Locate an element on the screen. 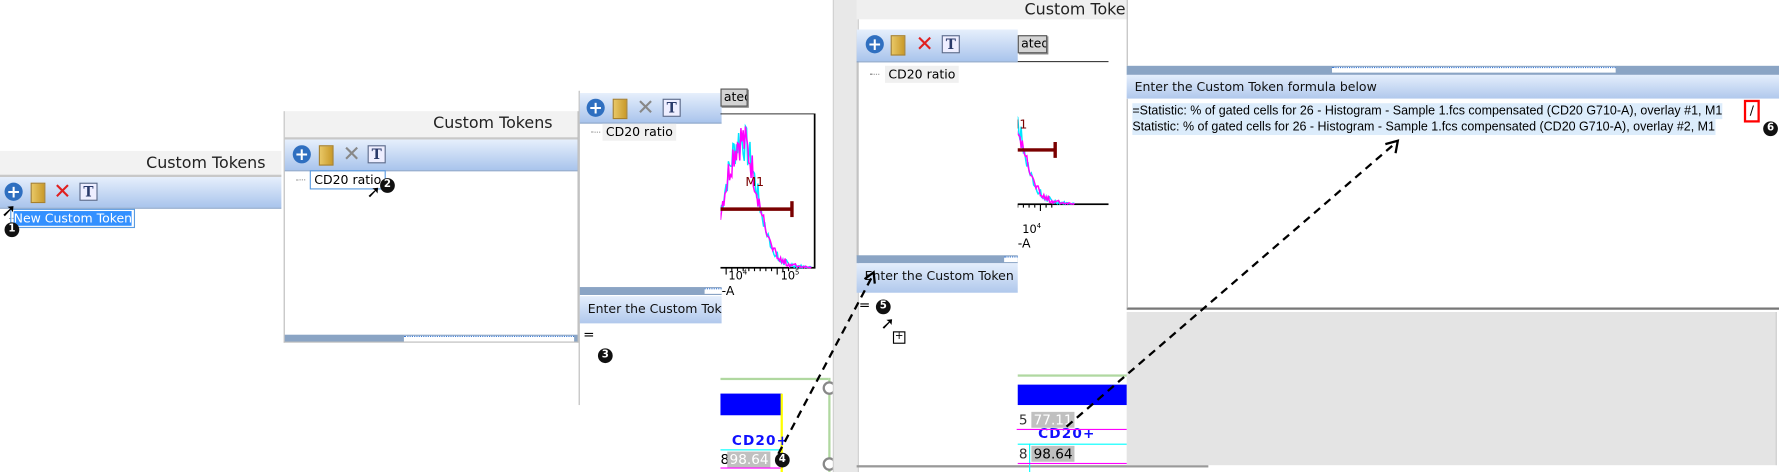  step-badge-6: 6 is located at coordinates (1770, 129).